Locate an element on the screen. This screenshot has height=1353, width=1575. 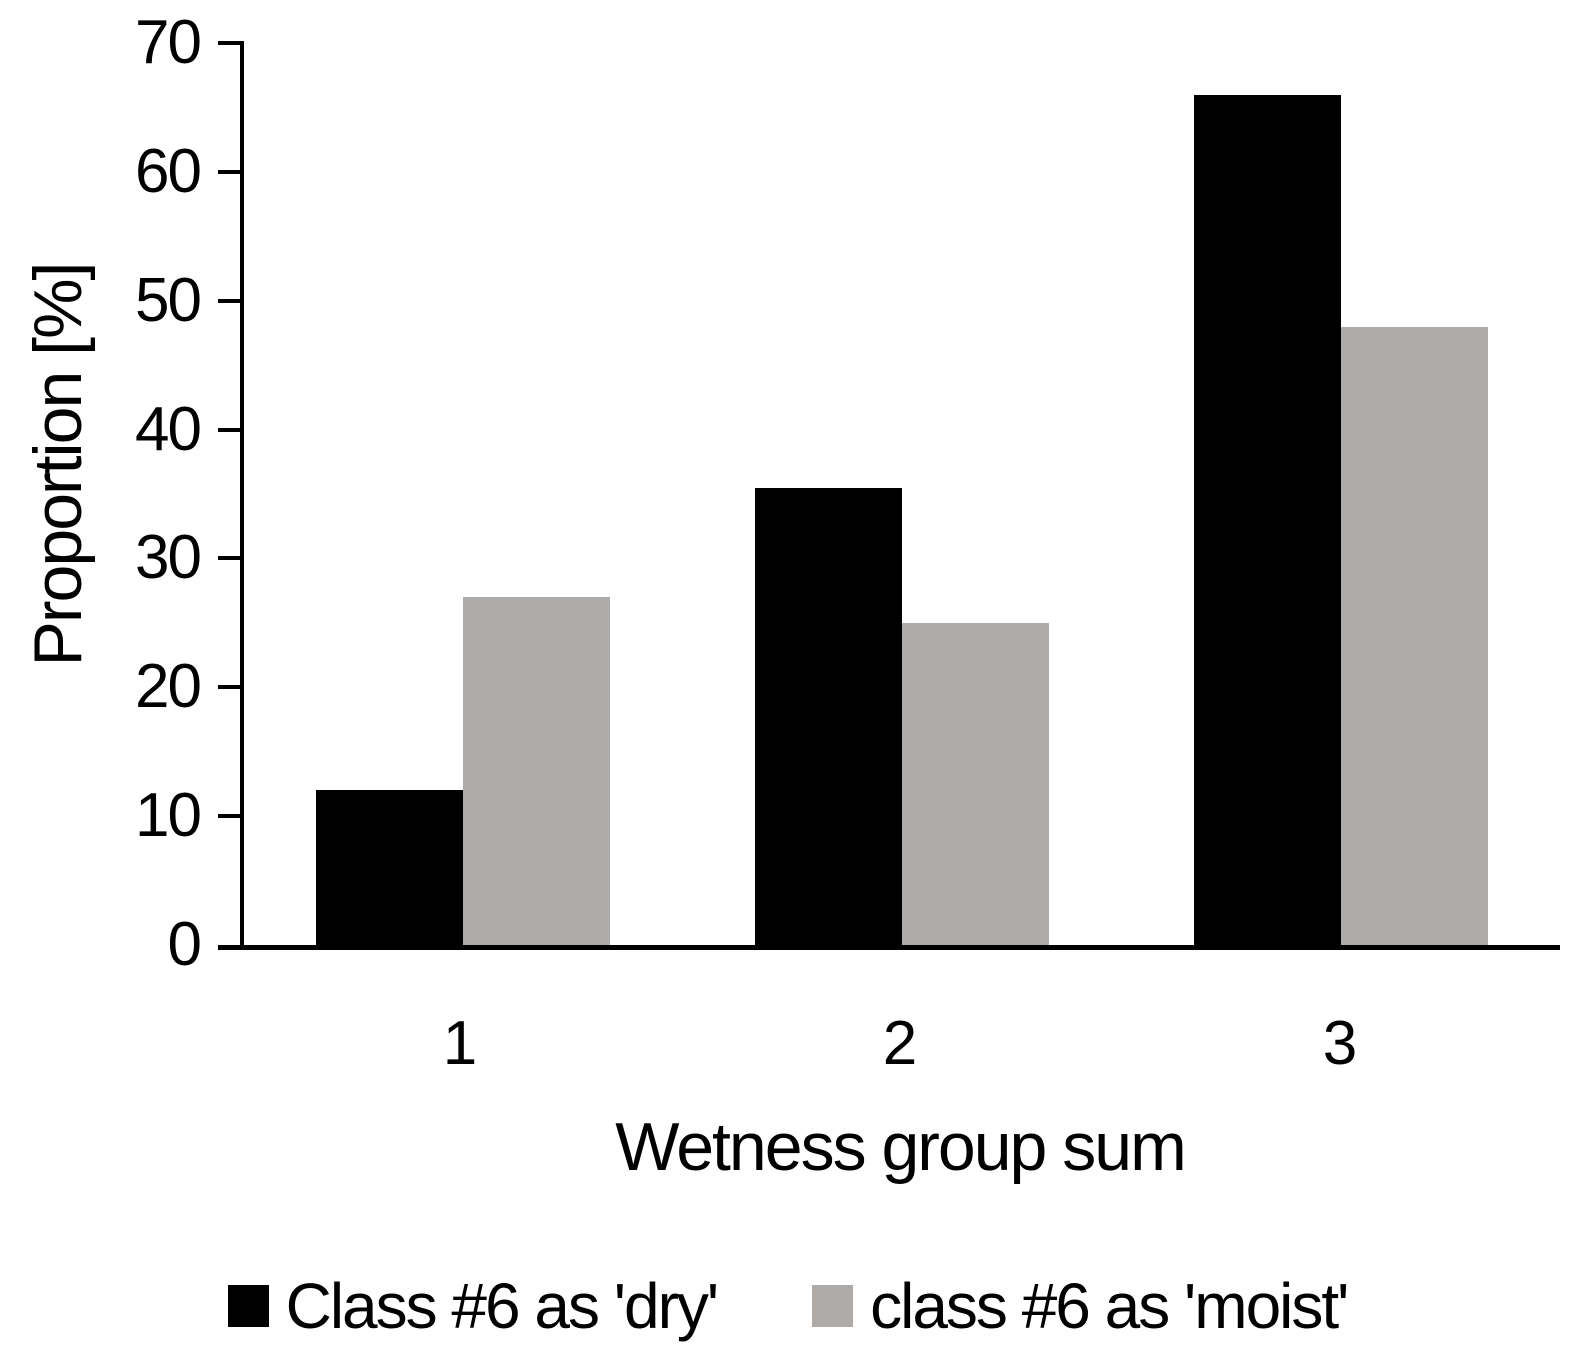
y-tick-label: 20 is located at coordinates (168, 687).